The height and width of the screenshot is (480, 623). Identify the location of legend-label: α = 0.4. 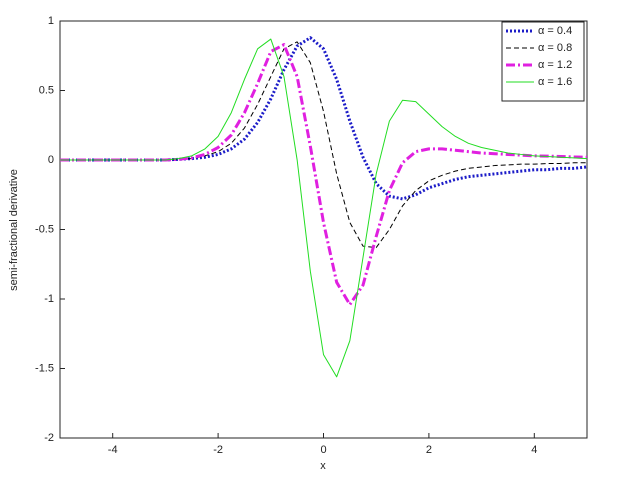
(555, 31).